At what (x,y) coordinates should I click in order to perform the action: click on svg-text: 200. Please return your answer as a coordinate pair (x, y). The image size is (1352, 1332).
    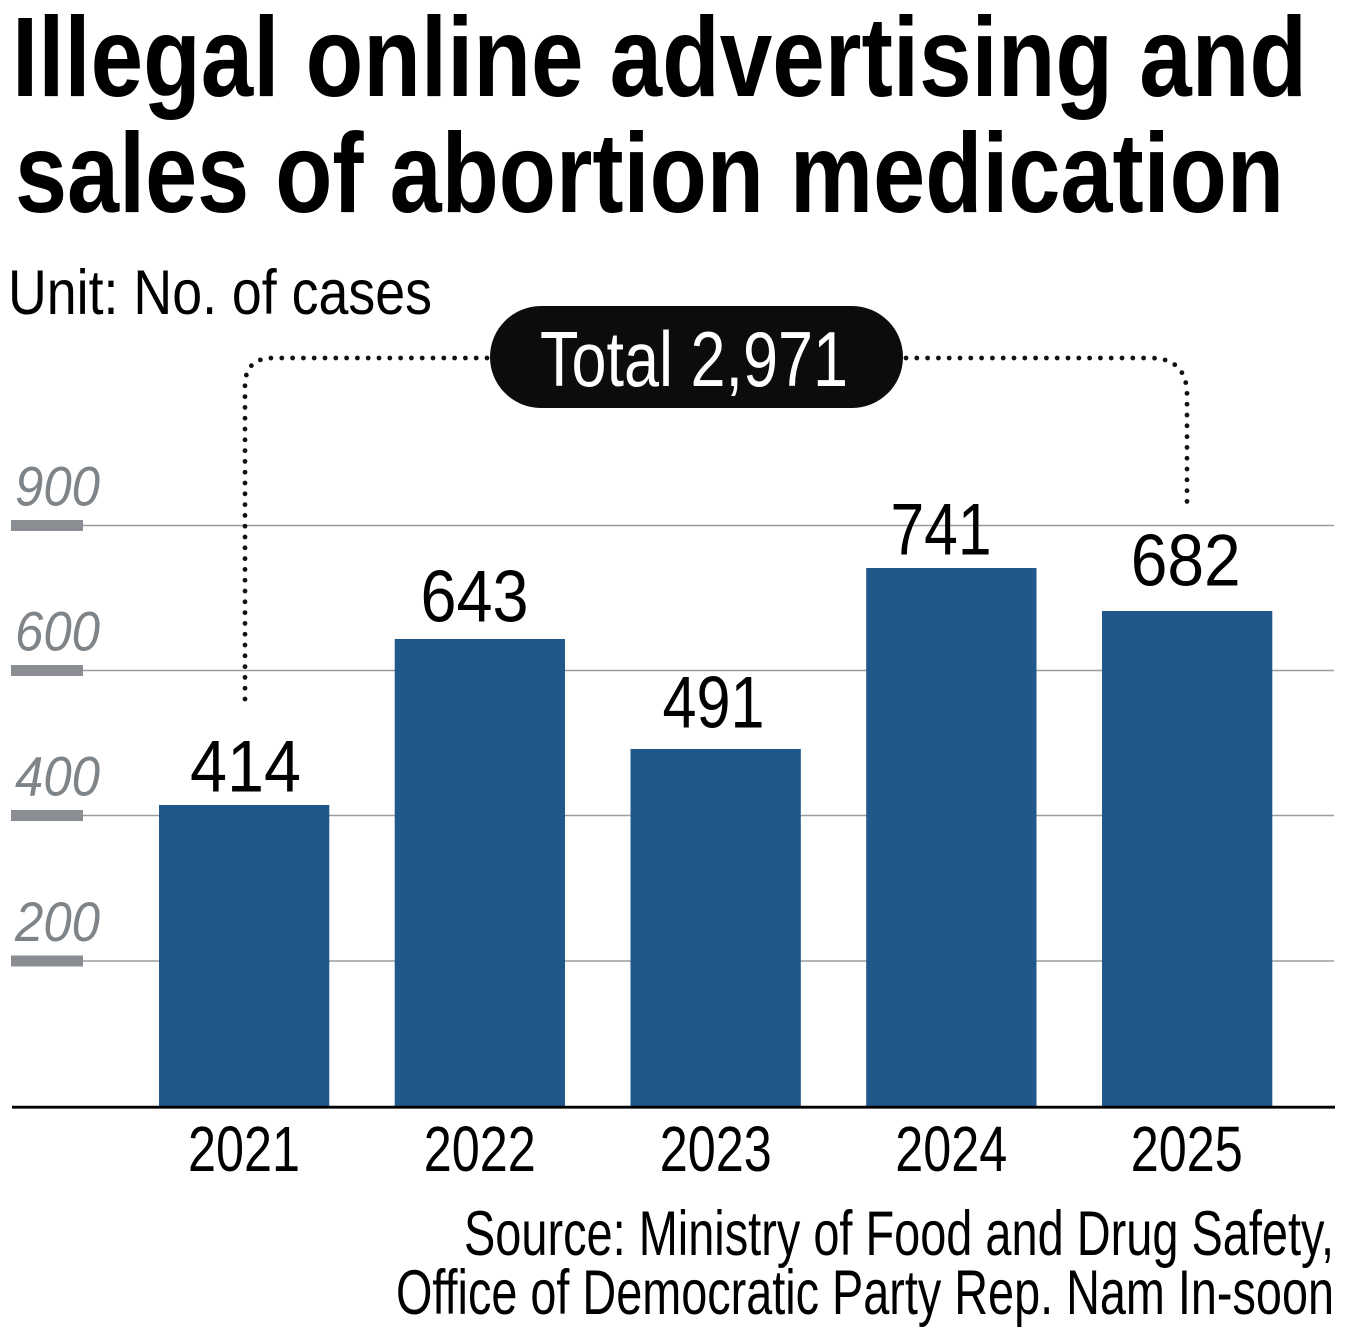
    Looking at the image, I should click on (57, 921).